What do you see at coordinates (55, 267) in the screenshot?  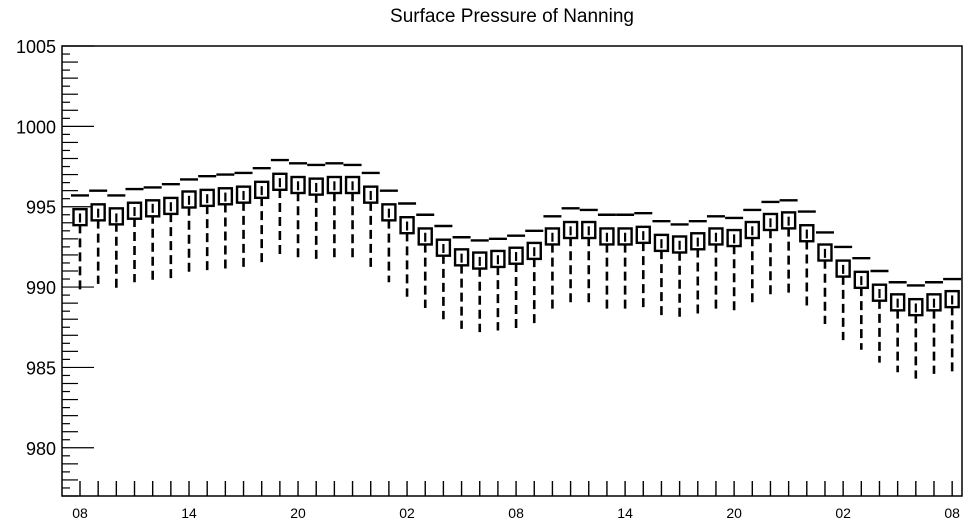 I see `y-axis: 980 985 990 995 1000 1005` at bounding box center [55, 267].